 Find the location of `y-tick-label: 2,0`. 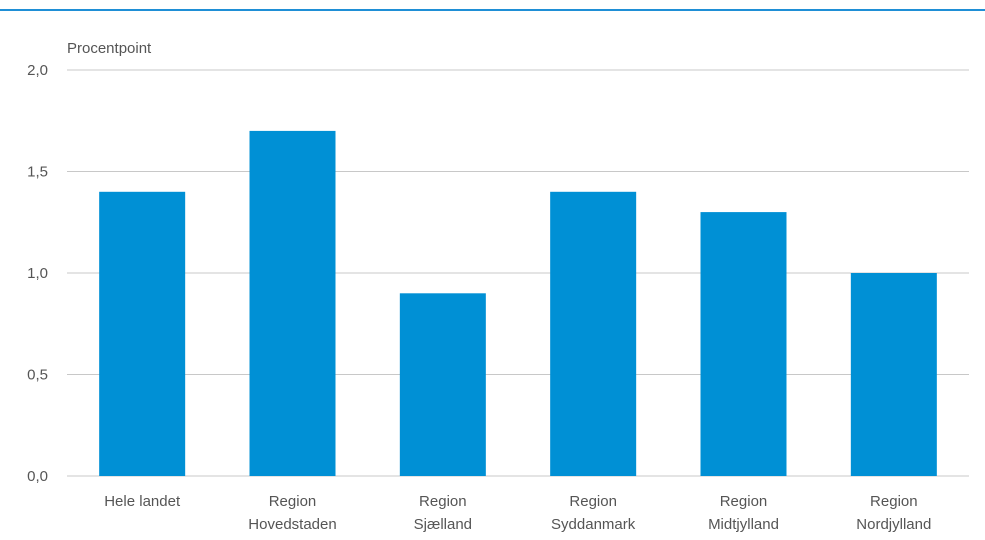

y-tick-label: 2,0 is located at coordinates (37, 70).